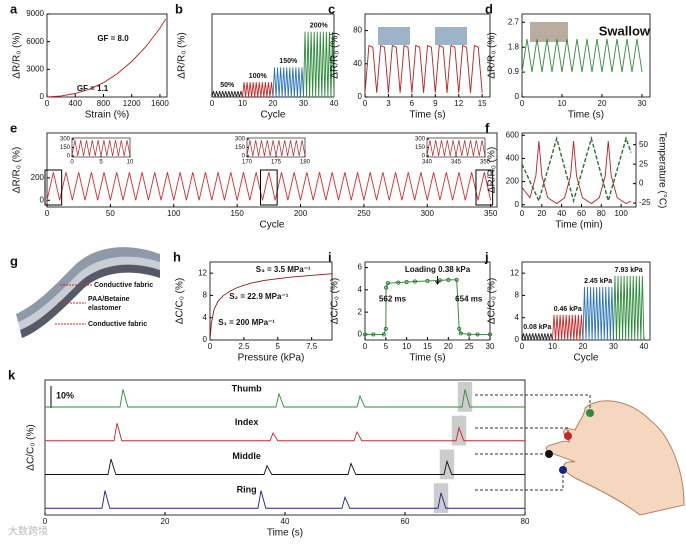 Image resolution: width=686 pixels, height=546 pixels. Describe the element at coordinates (643, 346) in the screenshot. I see `x-tick-label: 40` at that location.